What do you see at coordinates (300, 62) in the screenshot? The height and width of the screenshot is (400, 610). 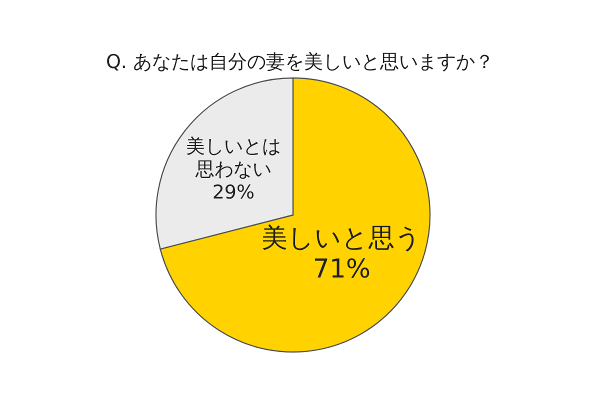 I see `chart-title: Q. あなたは自分の妻を美しいと思いますか？` at bounding box center [300, 62].